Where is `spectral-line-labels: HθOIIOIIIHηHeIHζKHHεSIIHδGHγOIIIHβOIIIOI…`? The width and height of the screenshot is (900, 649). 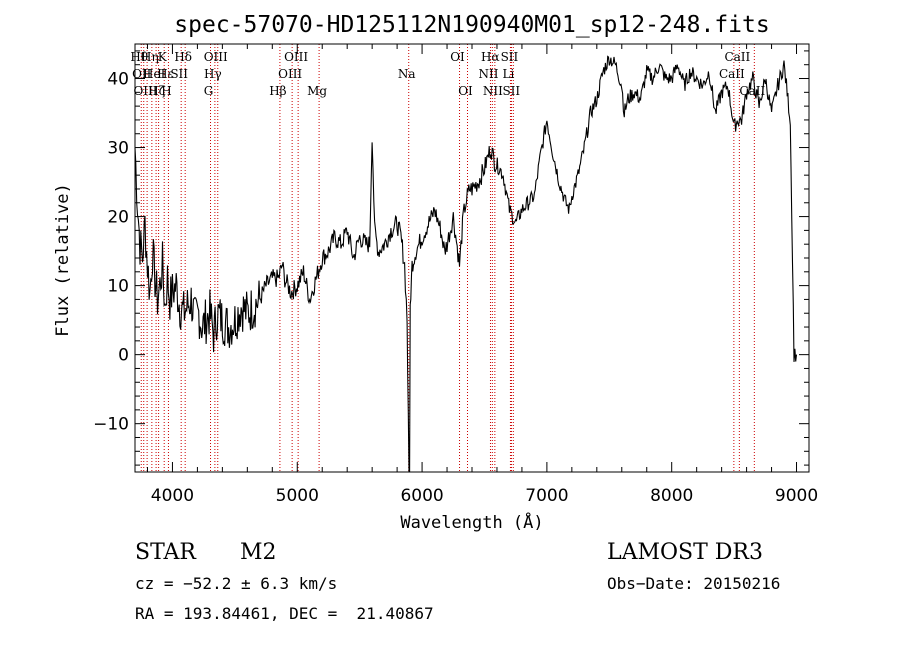 spectral-line-labels: HθOIIOIIIHηHeIHζKHHεSIIHδGHγOIIIHβOIIIOI… is located at coordinates (447, 74).